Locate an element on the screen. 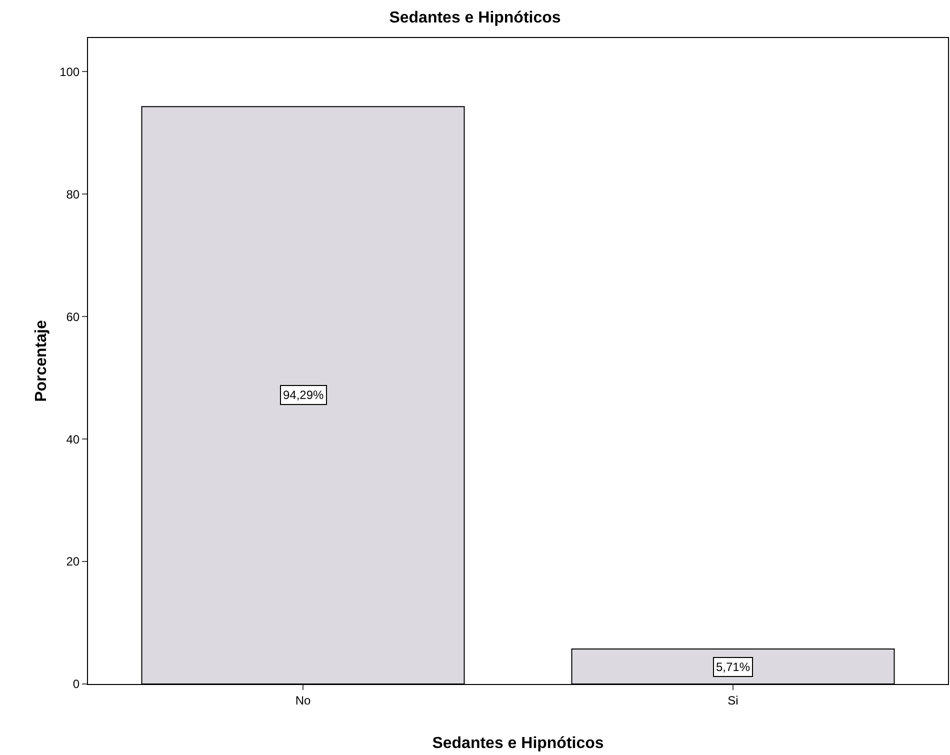 The width and height of the screenshot is (950, 755). x-tick-label: No is located at coordinates (303, 700).